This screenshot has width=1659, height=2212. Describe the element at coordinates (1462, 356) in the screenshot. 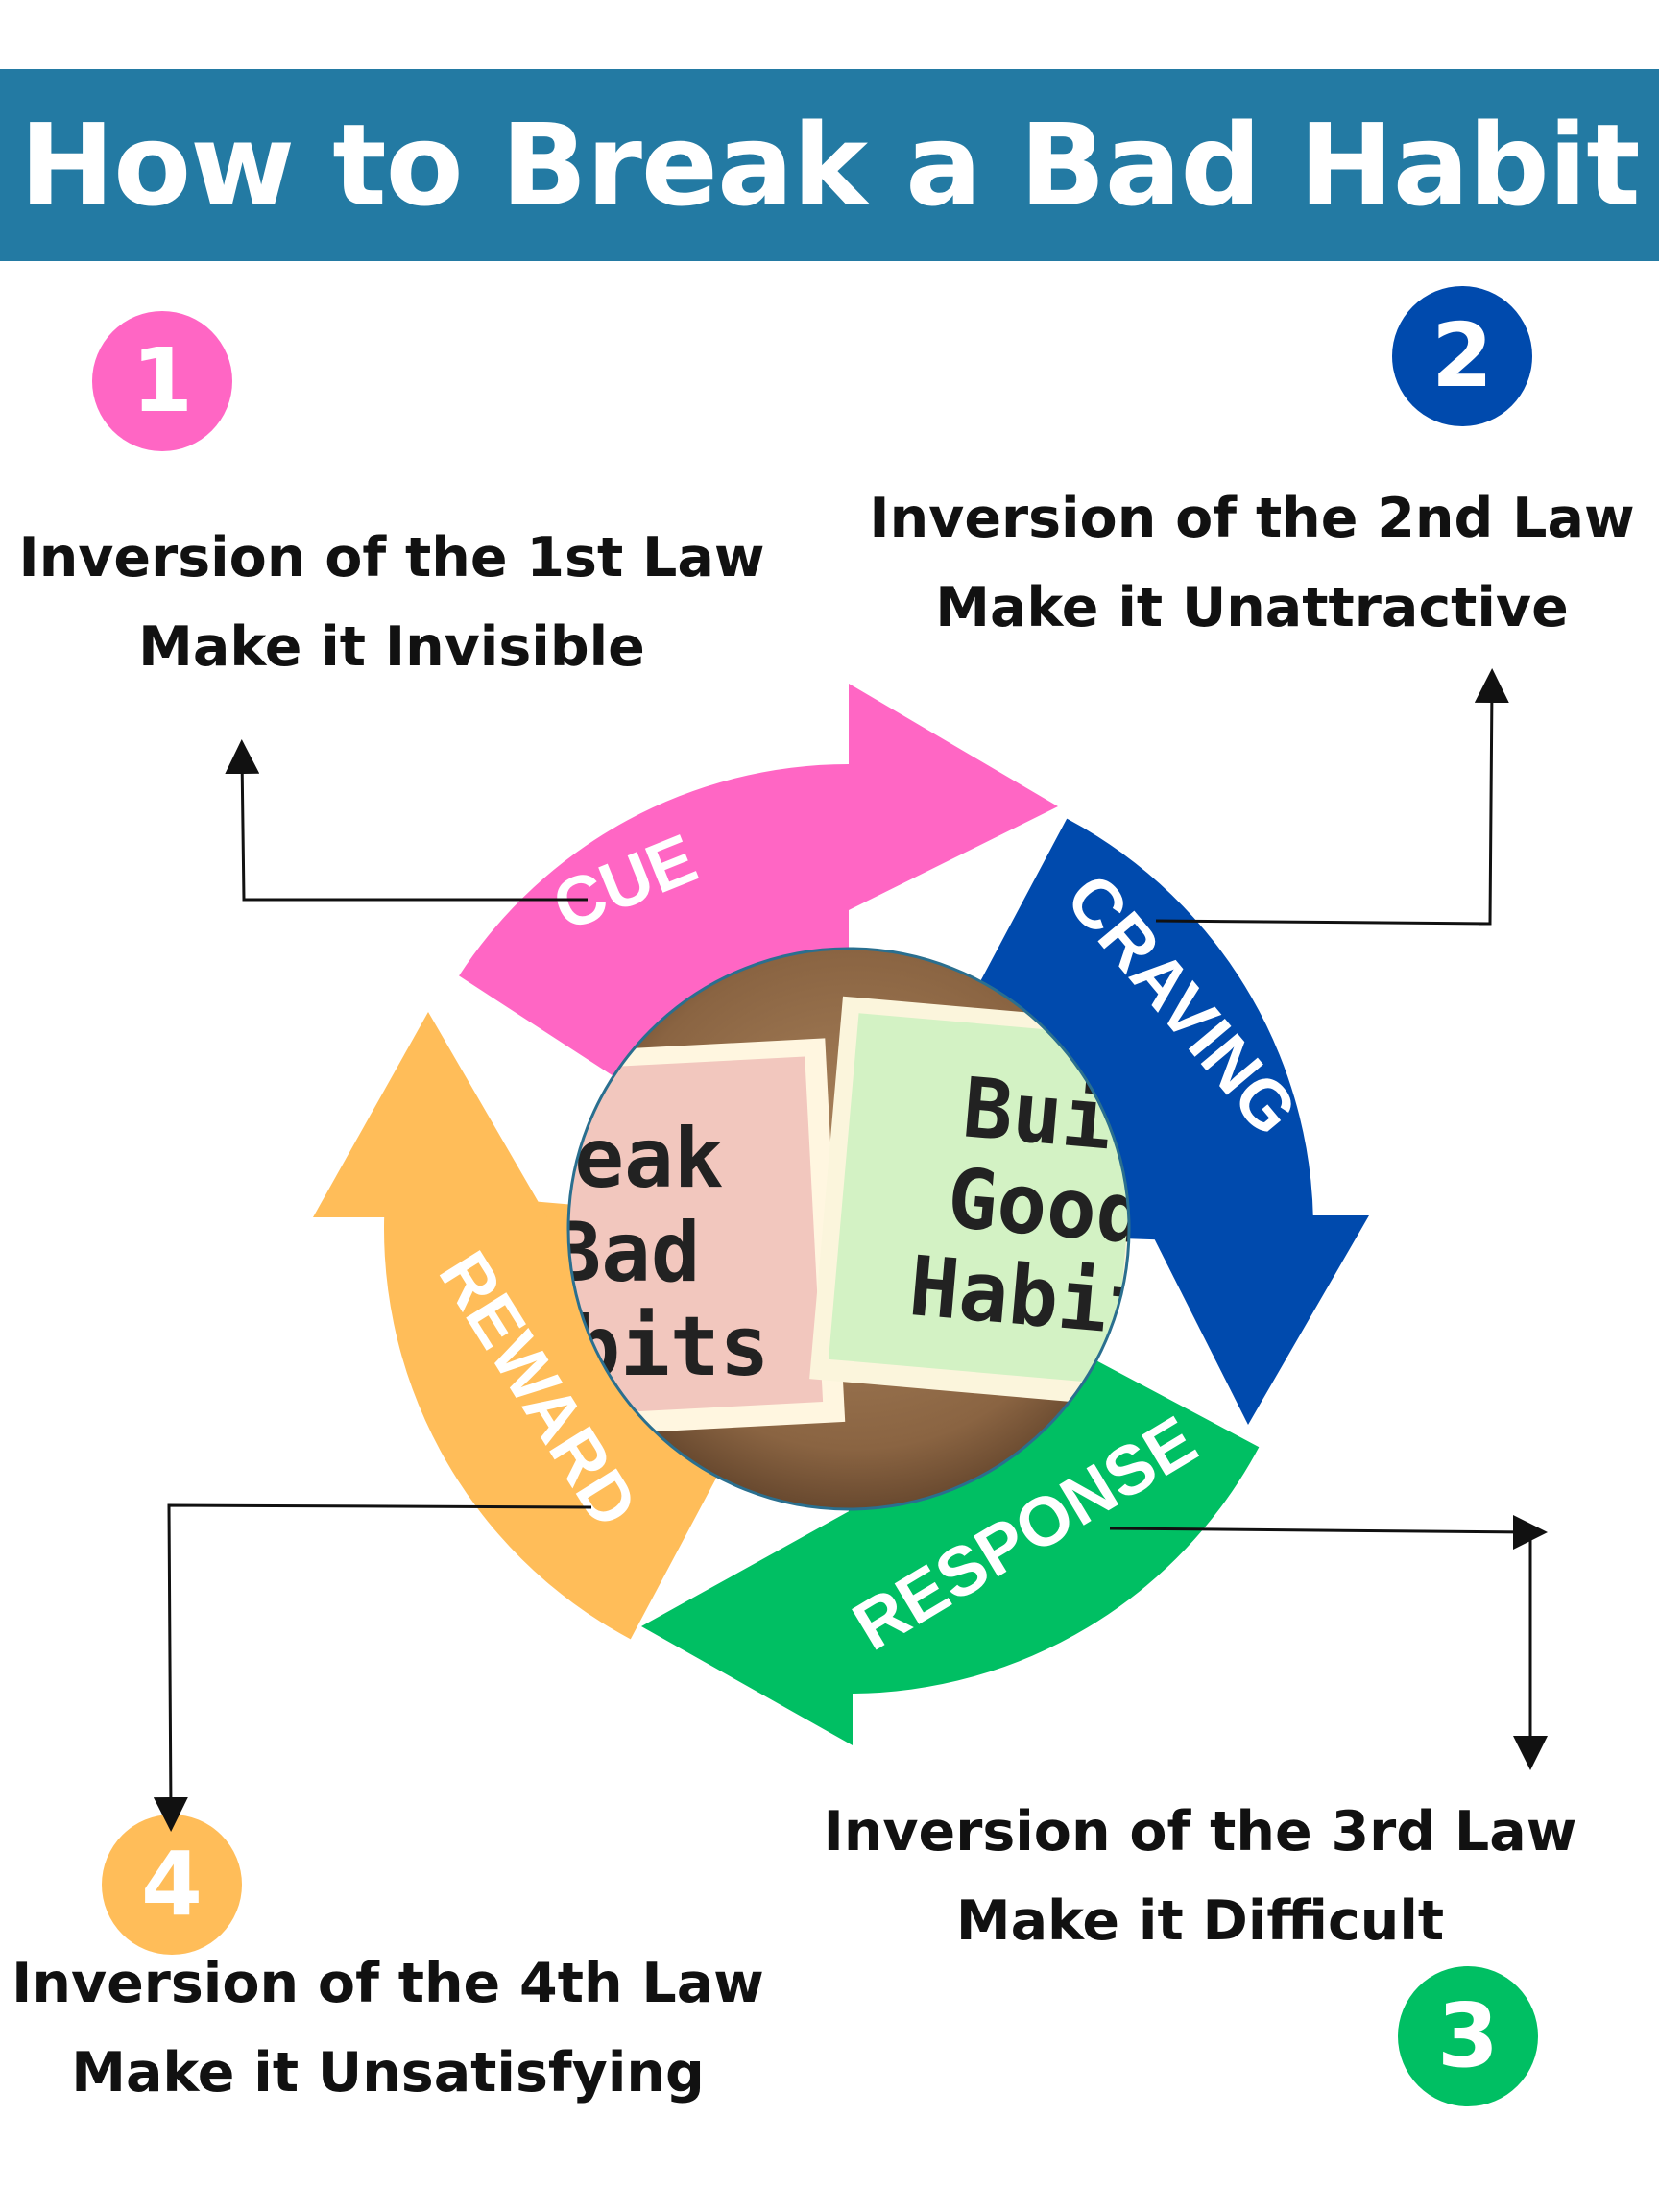

I see `step-2-badge: 2` at that location.